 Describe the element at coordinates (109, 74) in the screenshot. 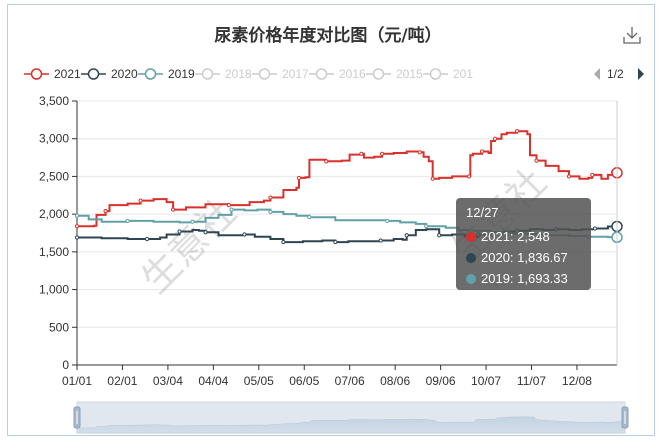

I see `legend-item-2020: 2020` at that location.